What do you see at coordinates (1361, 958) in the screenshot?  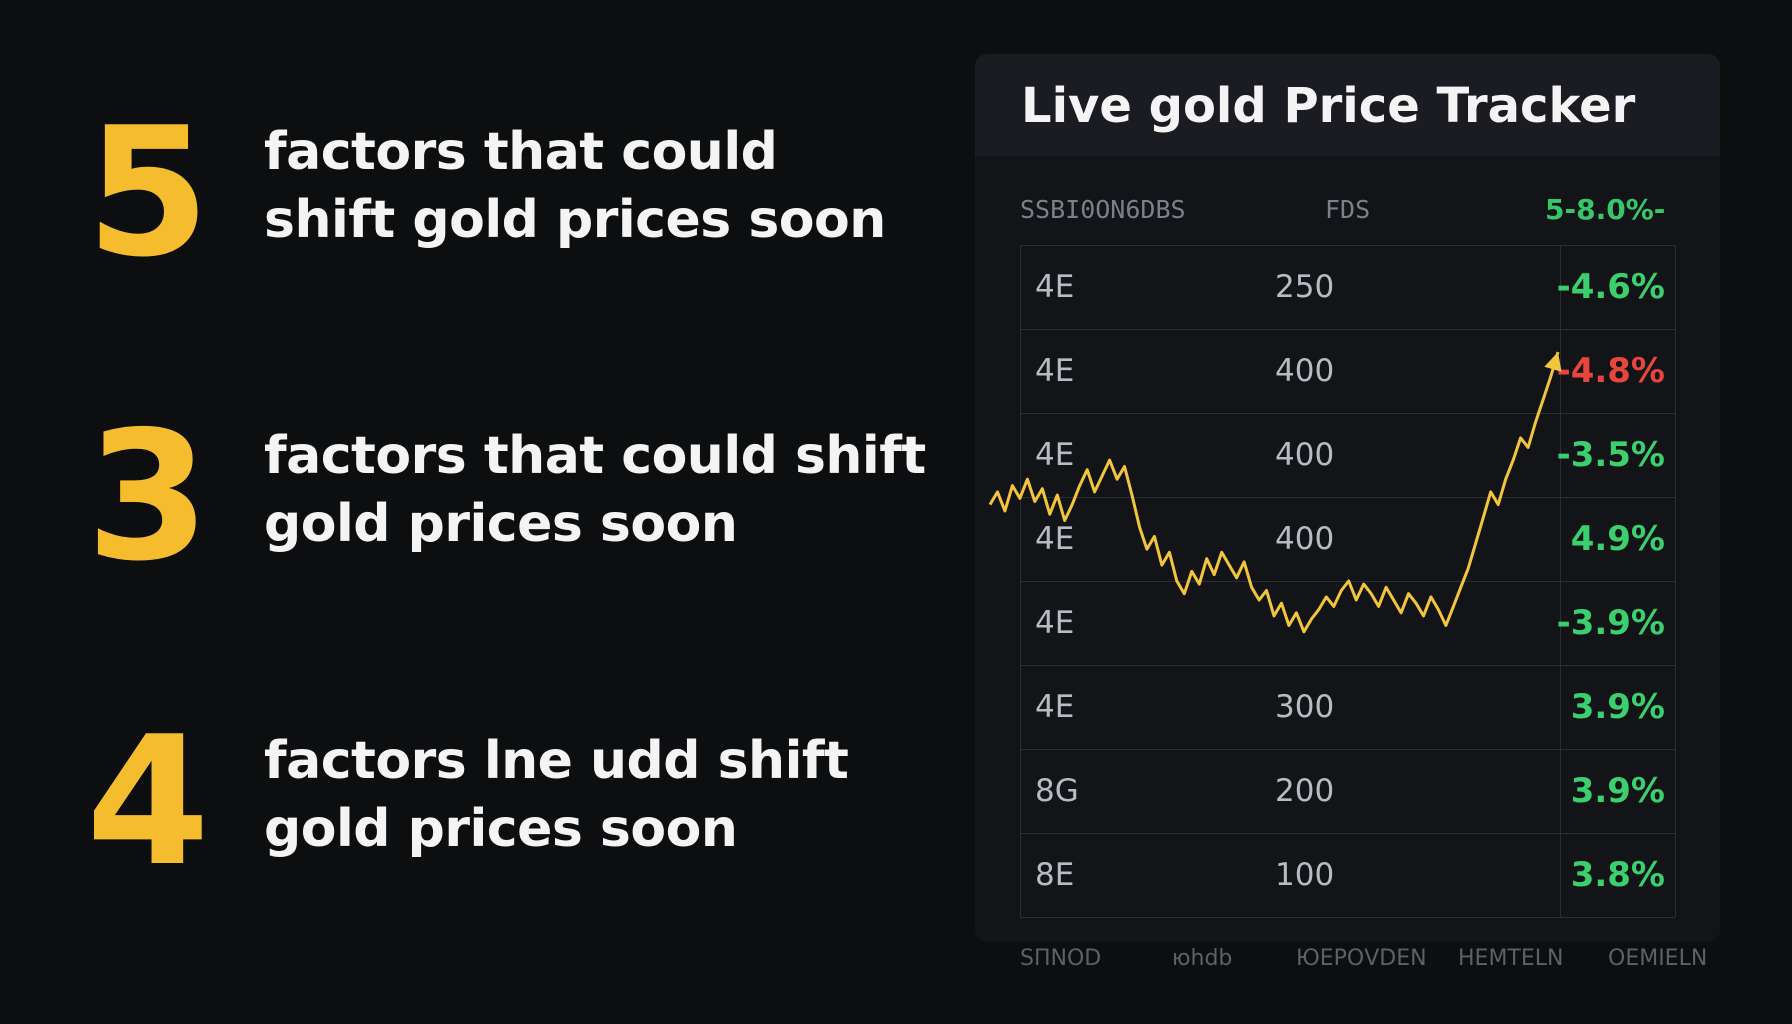 I see `footer-label: ЮЕРОVDEN` at bounding box center [1361, 958].